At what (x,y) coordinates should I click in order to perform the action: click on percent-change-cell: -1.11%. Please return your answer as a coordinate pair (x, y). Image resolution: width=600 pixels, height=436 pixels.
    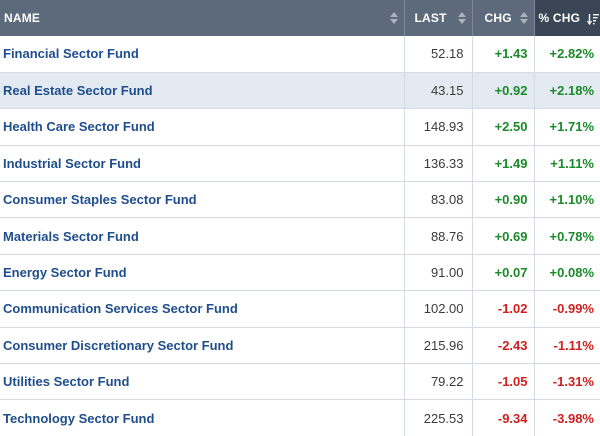
    Looking at the image, I should click on (567, 346).